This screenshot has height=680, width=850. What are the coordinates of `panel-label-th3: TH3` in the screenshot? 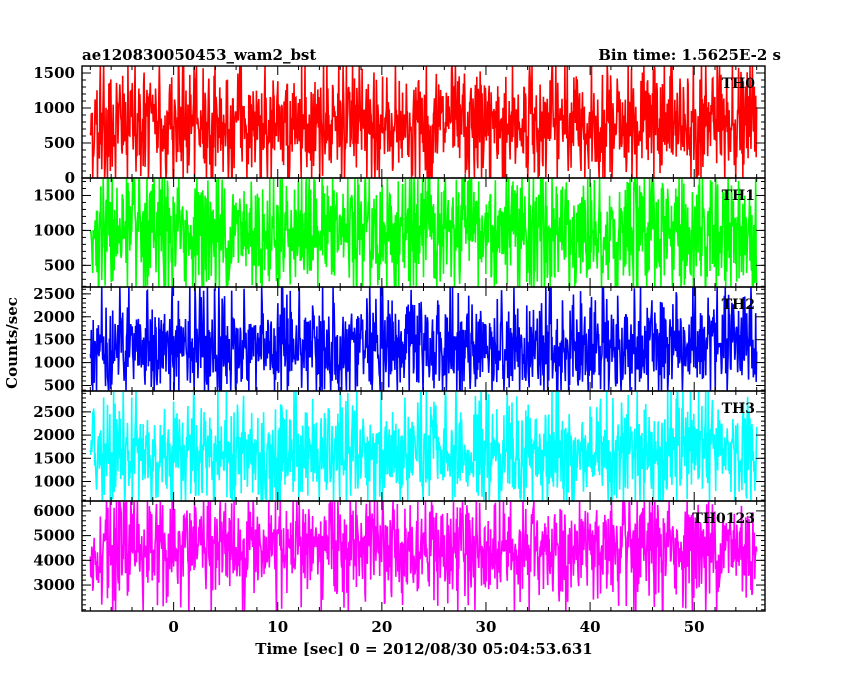 It's located at (738, 409).